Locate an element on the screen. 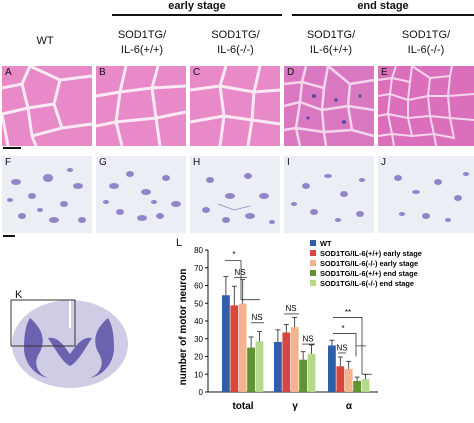 The height and width of the screenshot is (423, 474). he-micrograph-a: A is located at coordinates (47, 106).